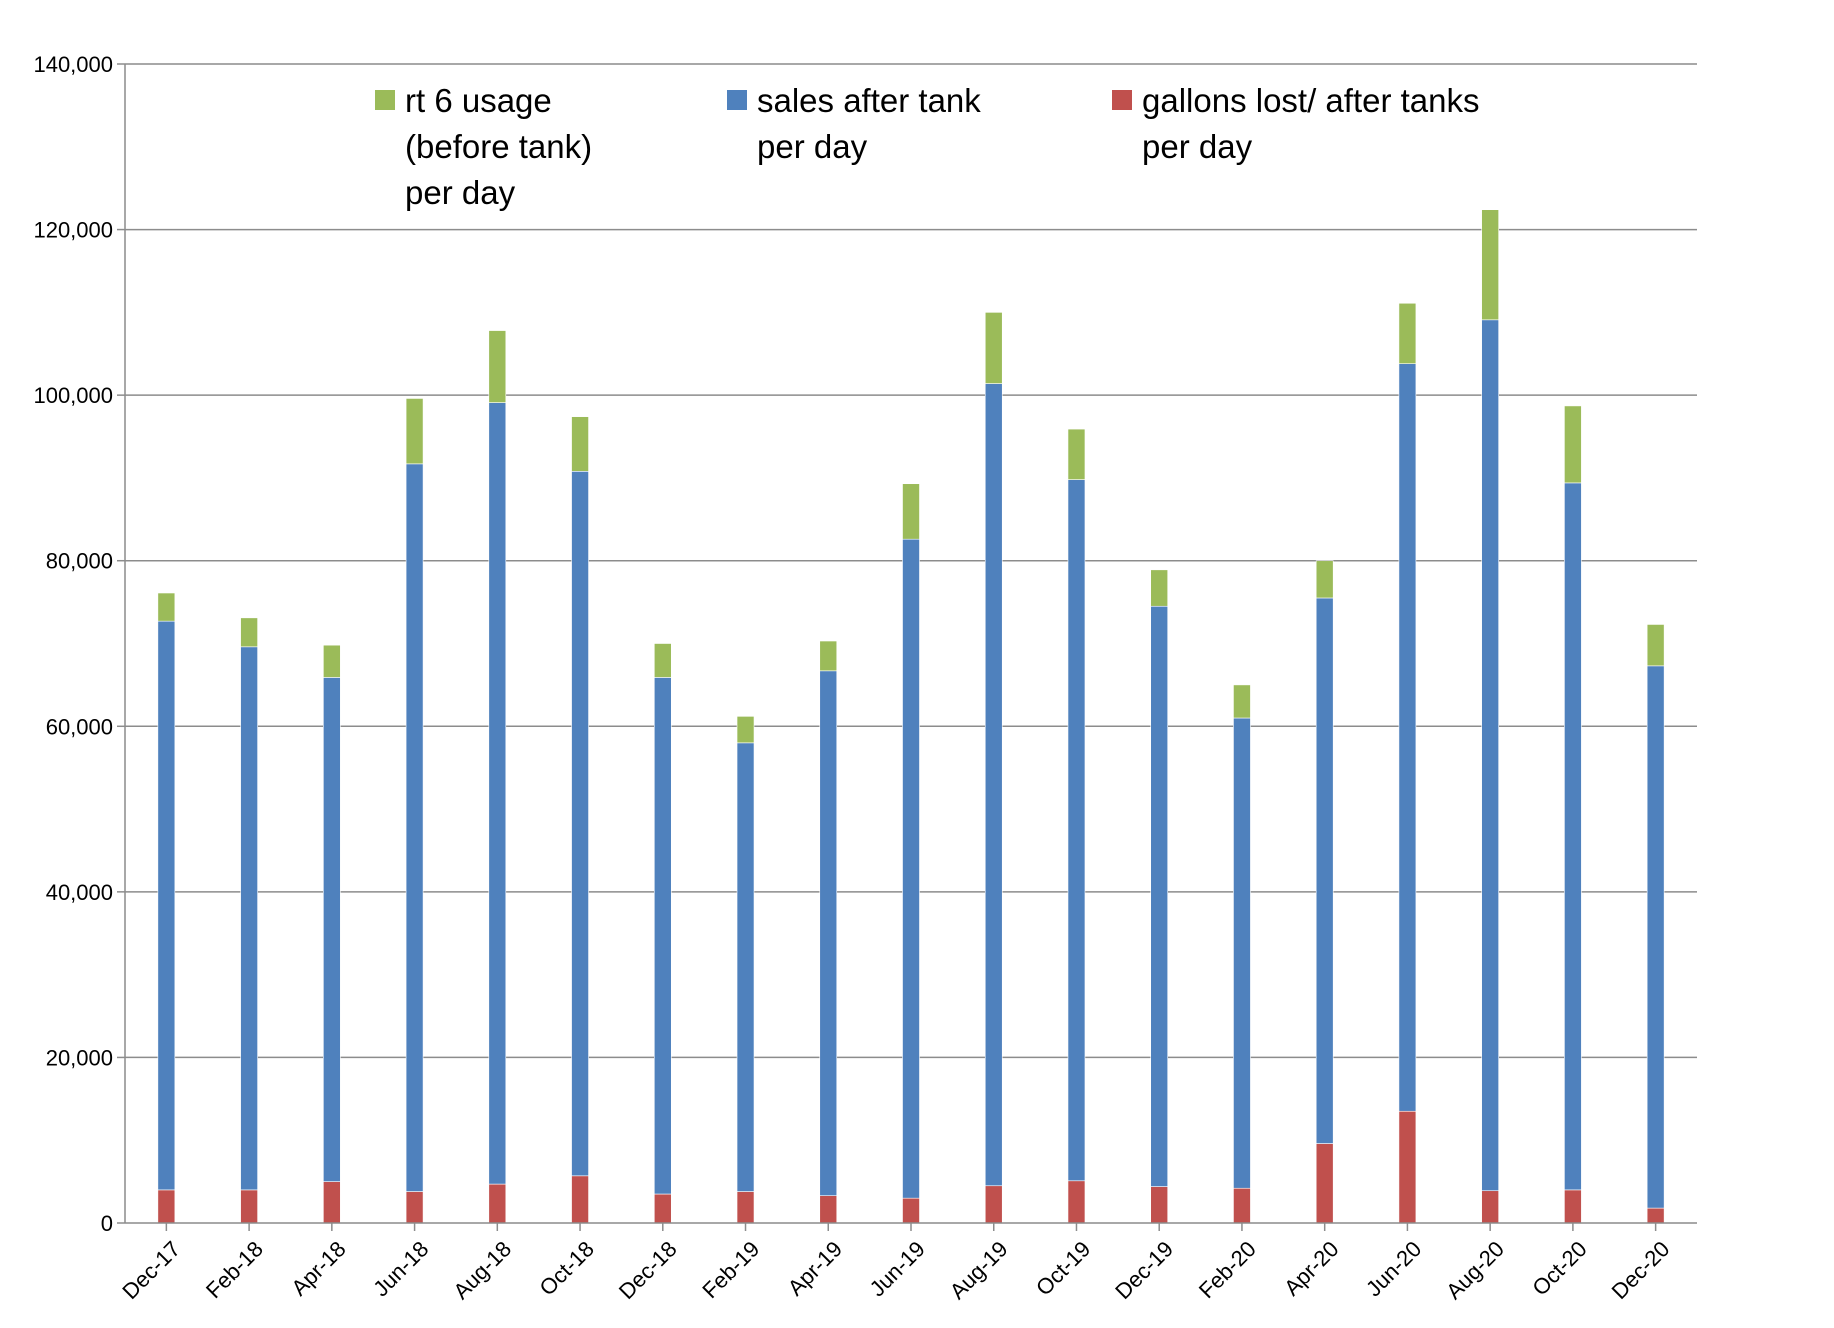 The image size is (1834, 1328). What do you see at coordinates (1063, 1268) in the screenshot?
I see `x-tick-label: Oct-19` at bounding box center [1063, 1268].